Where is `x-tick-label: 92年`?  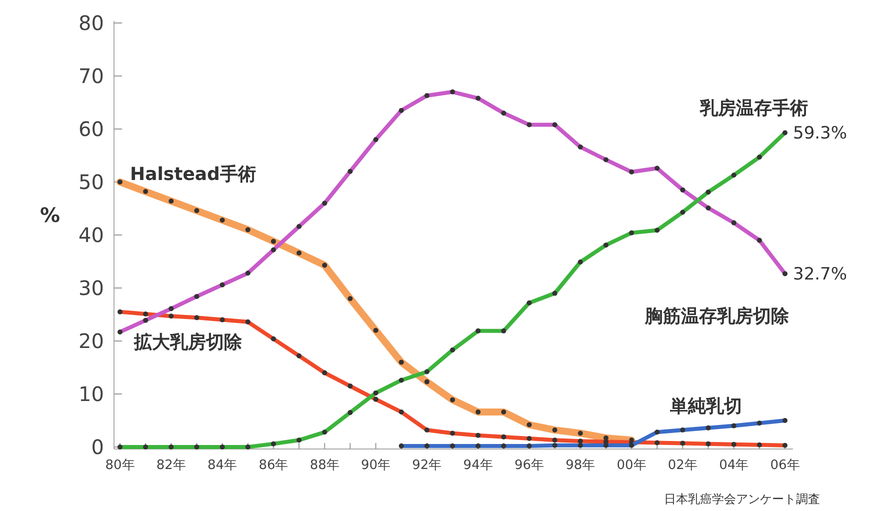 x-tick-label: 92年 is located at coordinates (427, 465).